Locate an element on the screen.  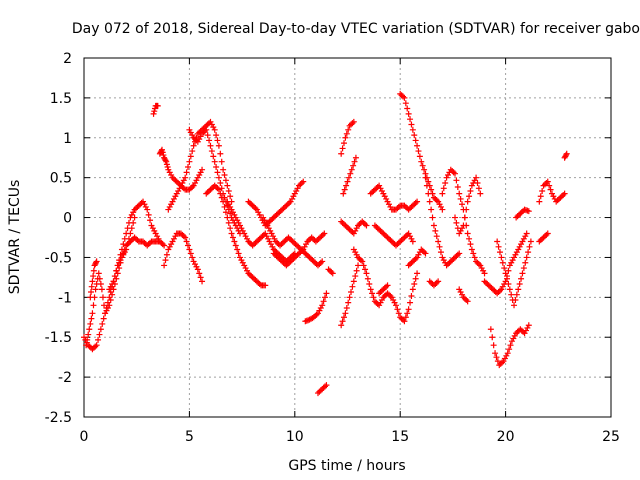
y-tick-label: 0 is located at coordinates (67, 219).